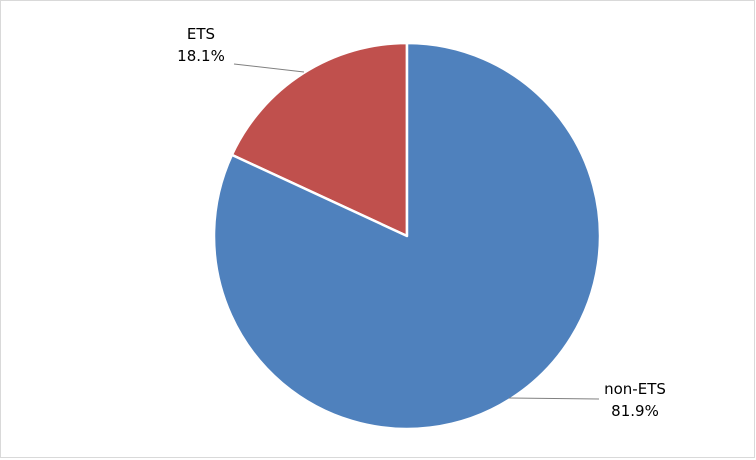 This screenshot has width=756, height=460. Describe the element at coordinates (201, 56) in the screenshot. I see `ets-label-value: 18.1%` at that location.